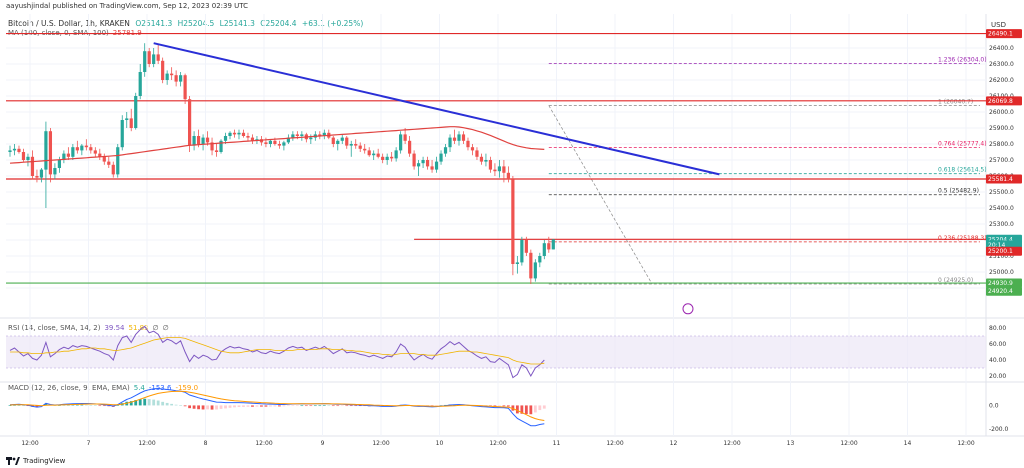 The image size is (1024, 468). What do you see at coordinates (196, 23) in the screenshot?
I see `ohlc-high: H25204.5` at bounding box center [196, 23].